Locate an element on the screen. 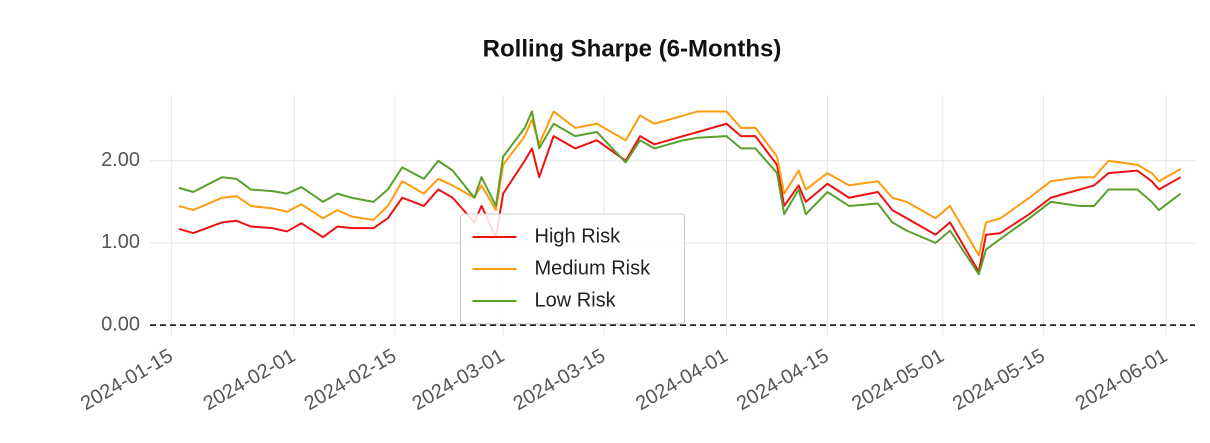 Image resolution: width=1210 pixels, height=443 pixels. y-tick-label: 1.00 is located at coordinates (120, 242).